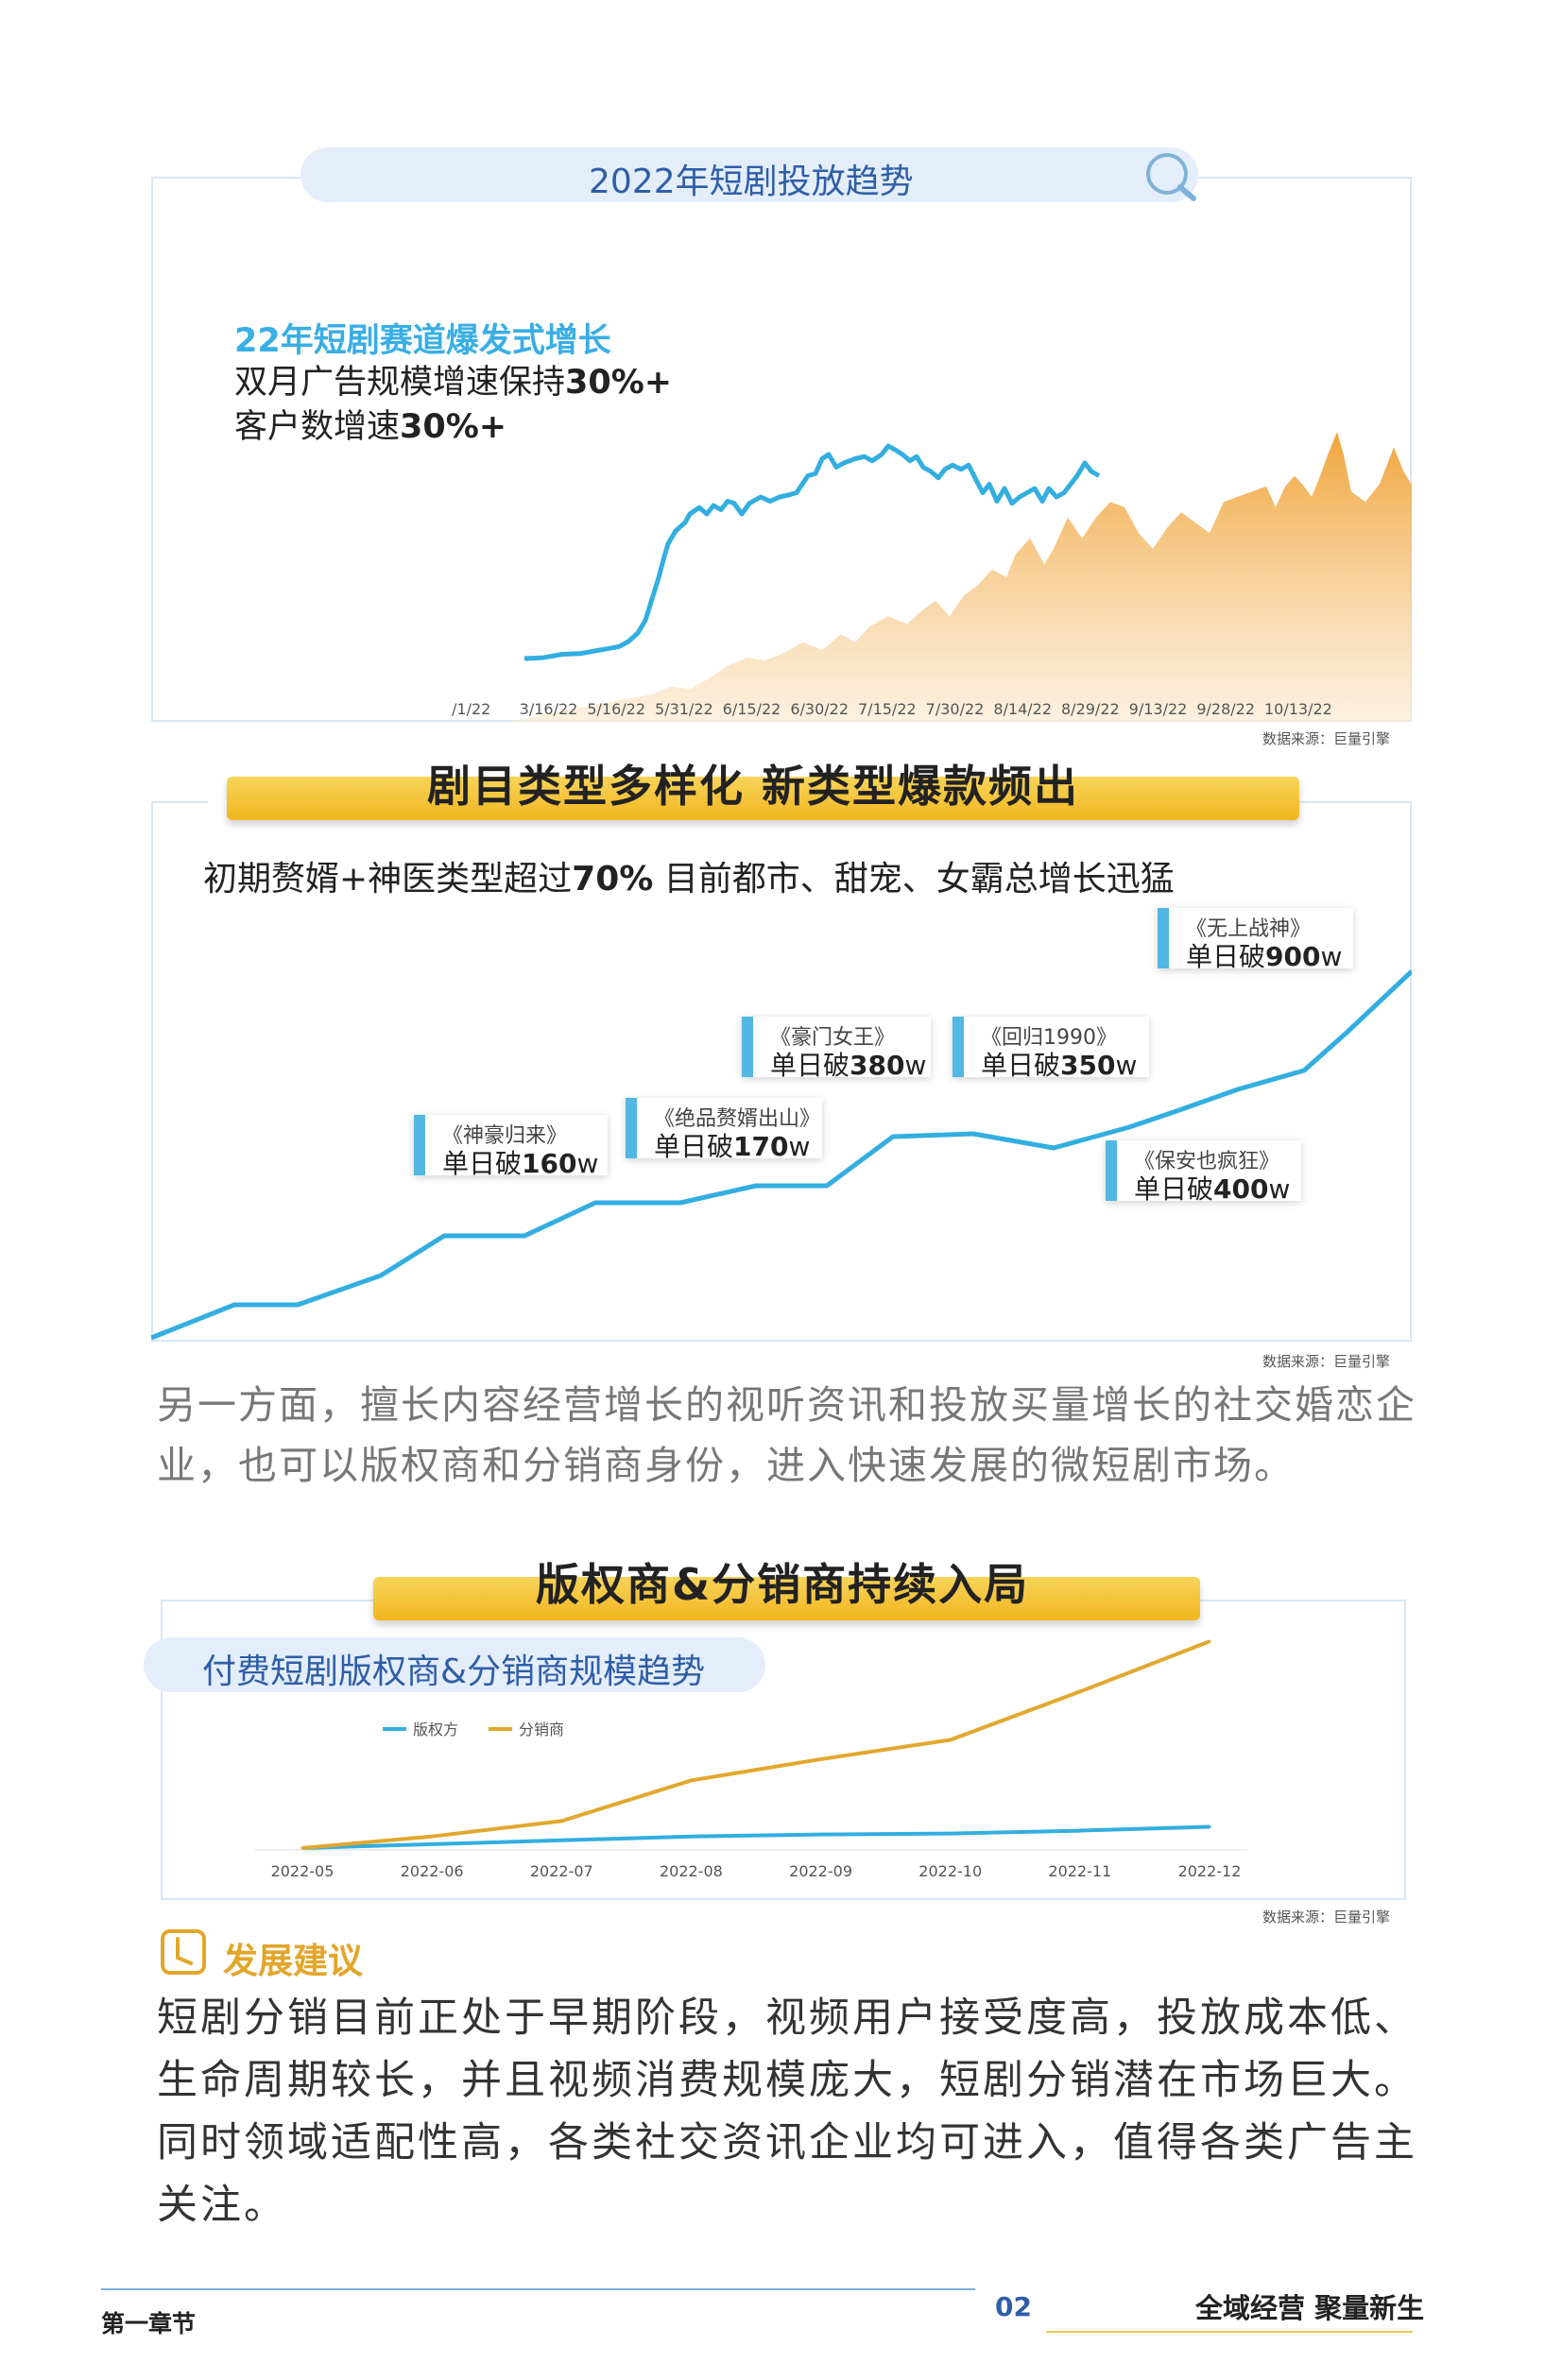 The image size is (1562, 2380). Describe the element at coordinates (549, 1163) in the screenshot. I see `callout-value: 160` at that location.